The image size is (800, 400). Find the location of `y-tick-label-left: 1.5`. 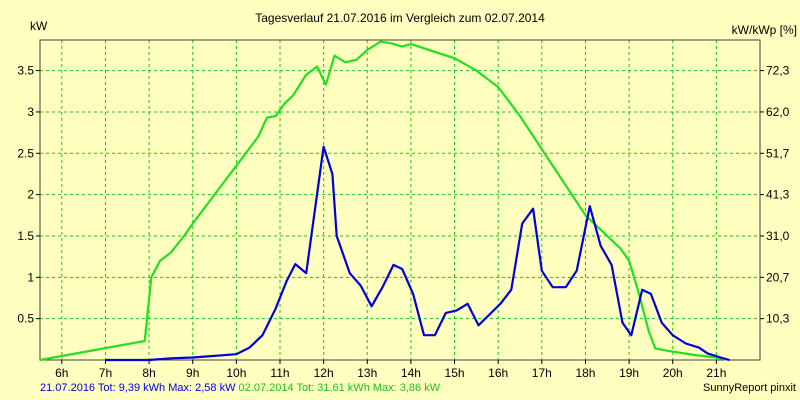

y-tick-label-left: 1.5 is located at coordinates (25, 236).